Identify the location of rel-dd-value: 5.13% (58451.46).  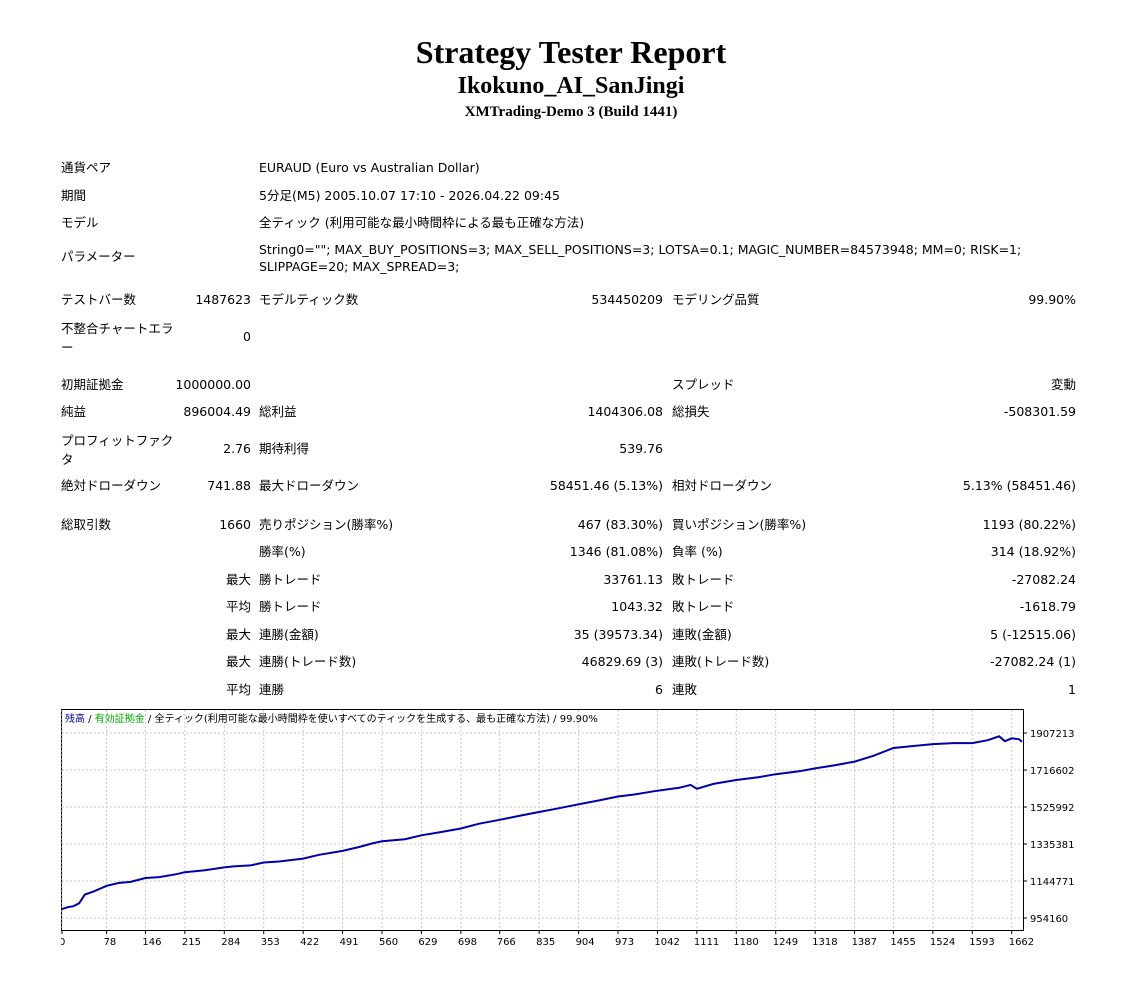
(1019, 485).